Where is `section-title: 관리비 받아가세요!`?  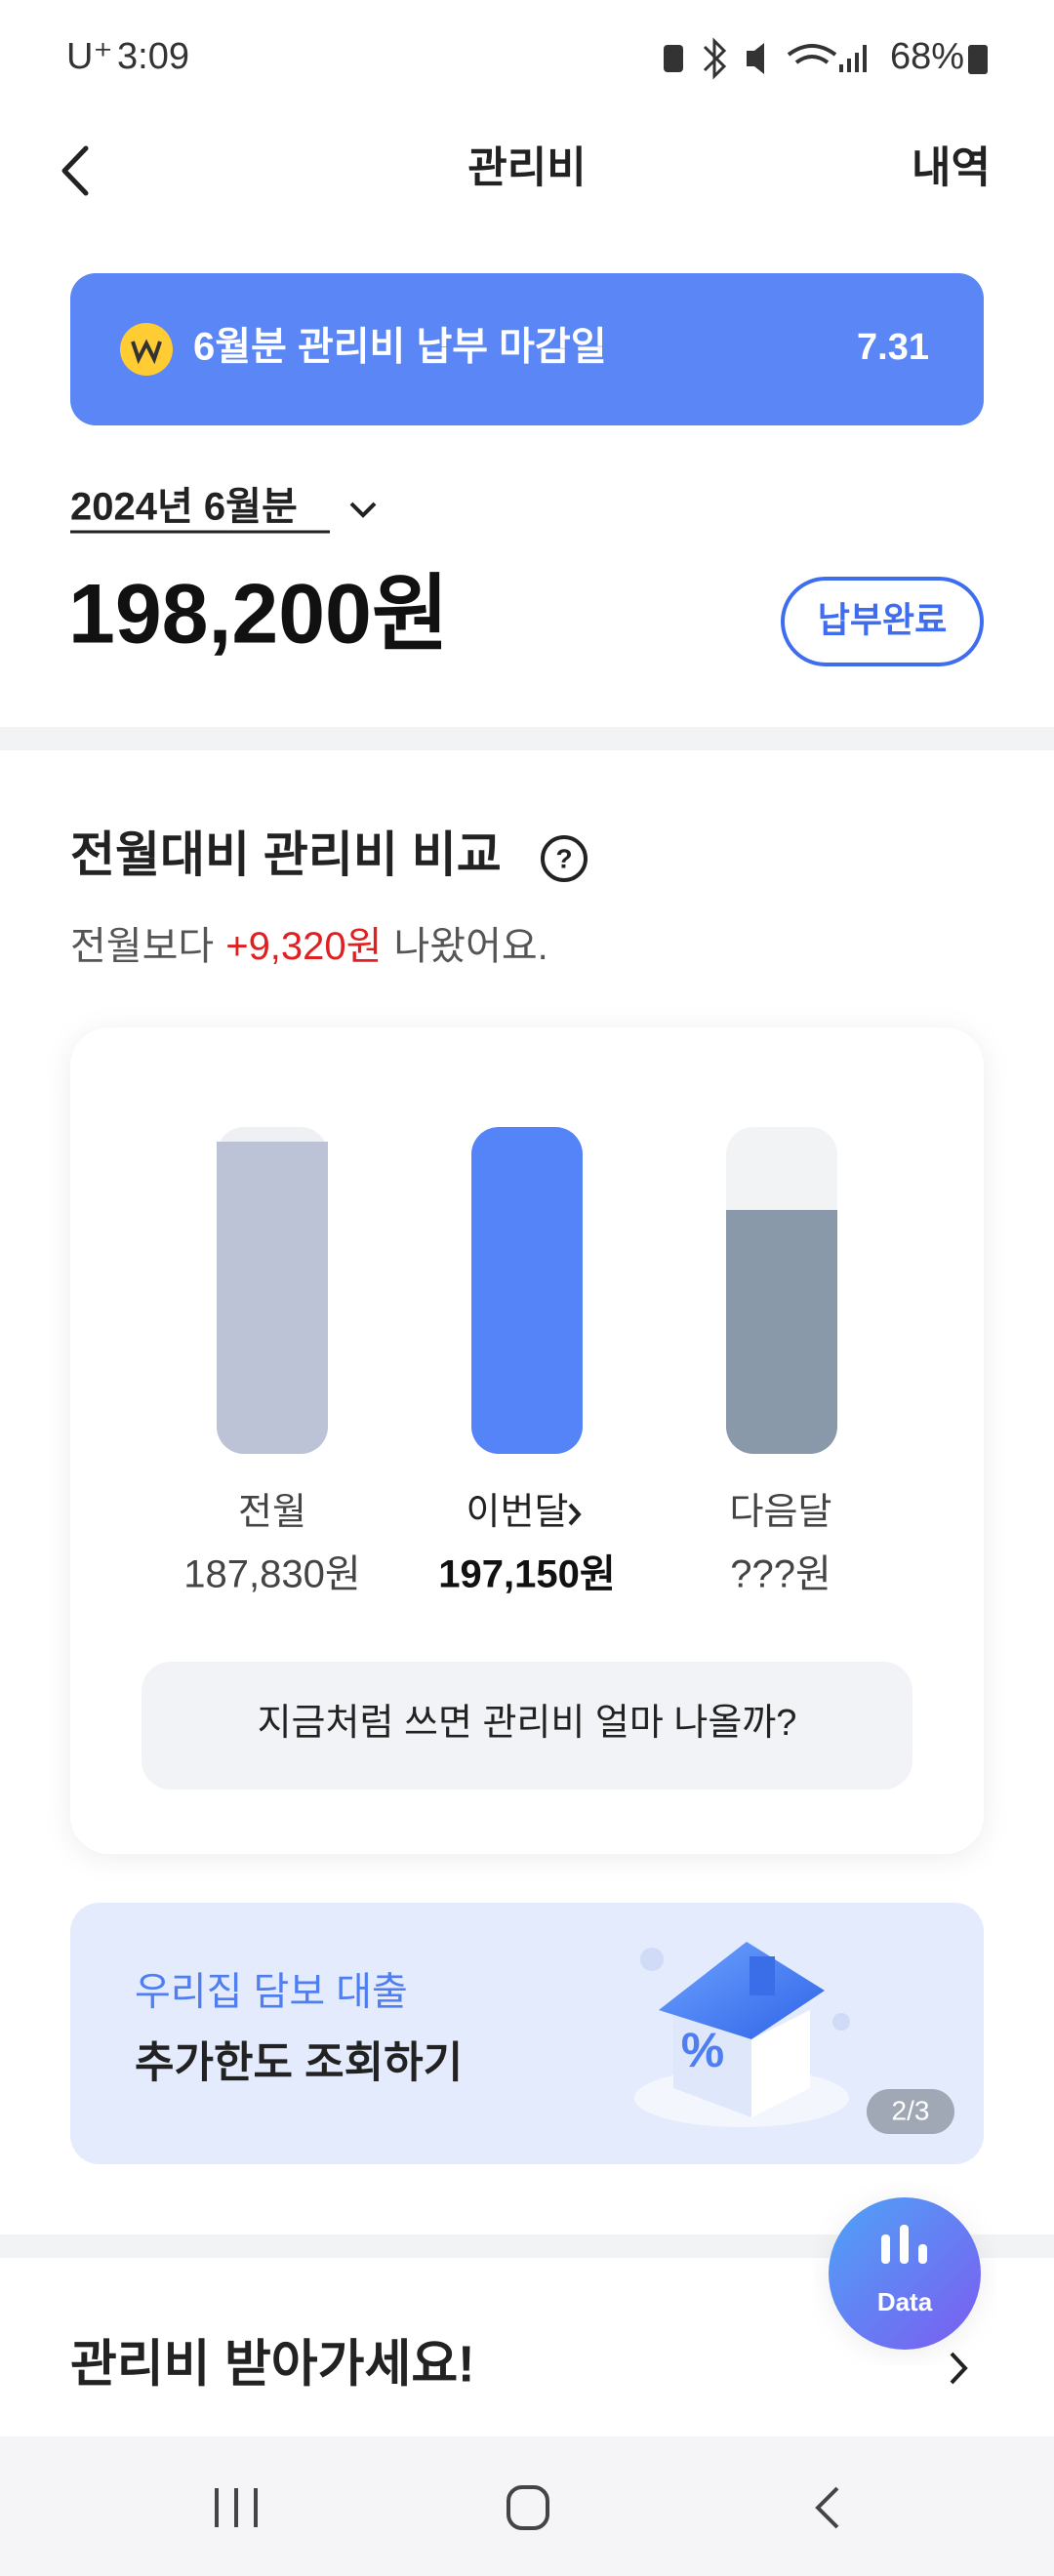 section-title: 관리비 받아가세요! is located at coordinates (272, 2365).